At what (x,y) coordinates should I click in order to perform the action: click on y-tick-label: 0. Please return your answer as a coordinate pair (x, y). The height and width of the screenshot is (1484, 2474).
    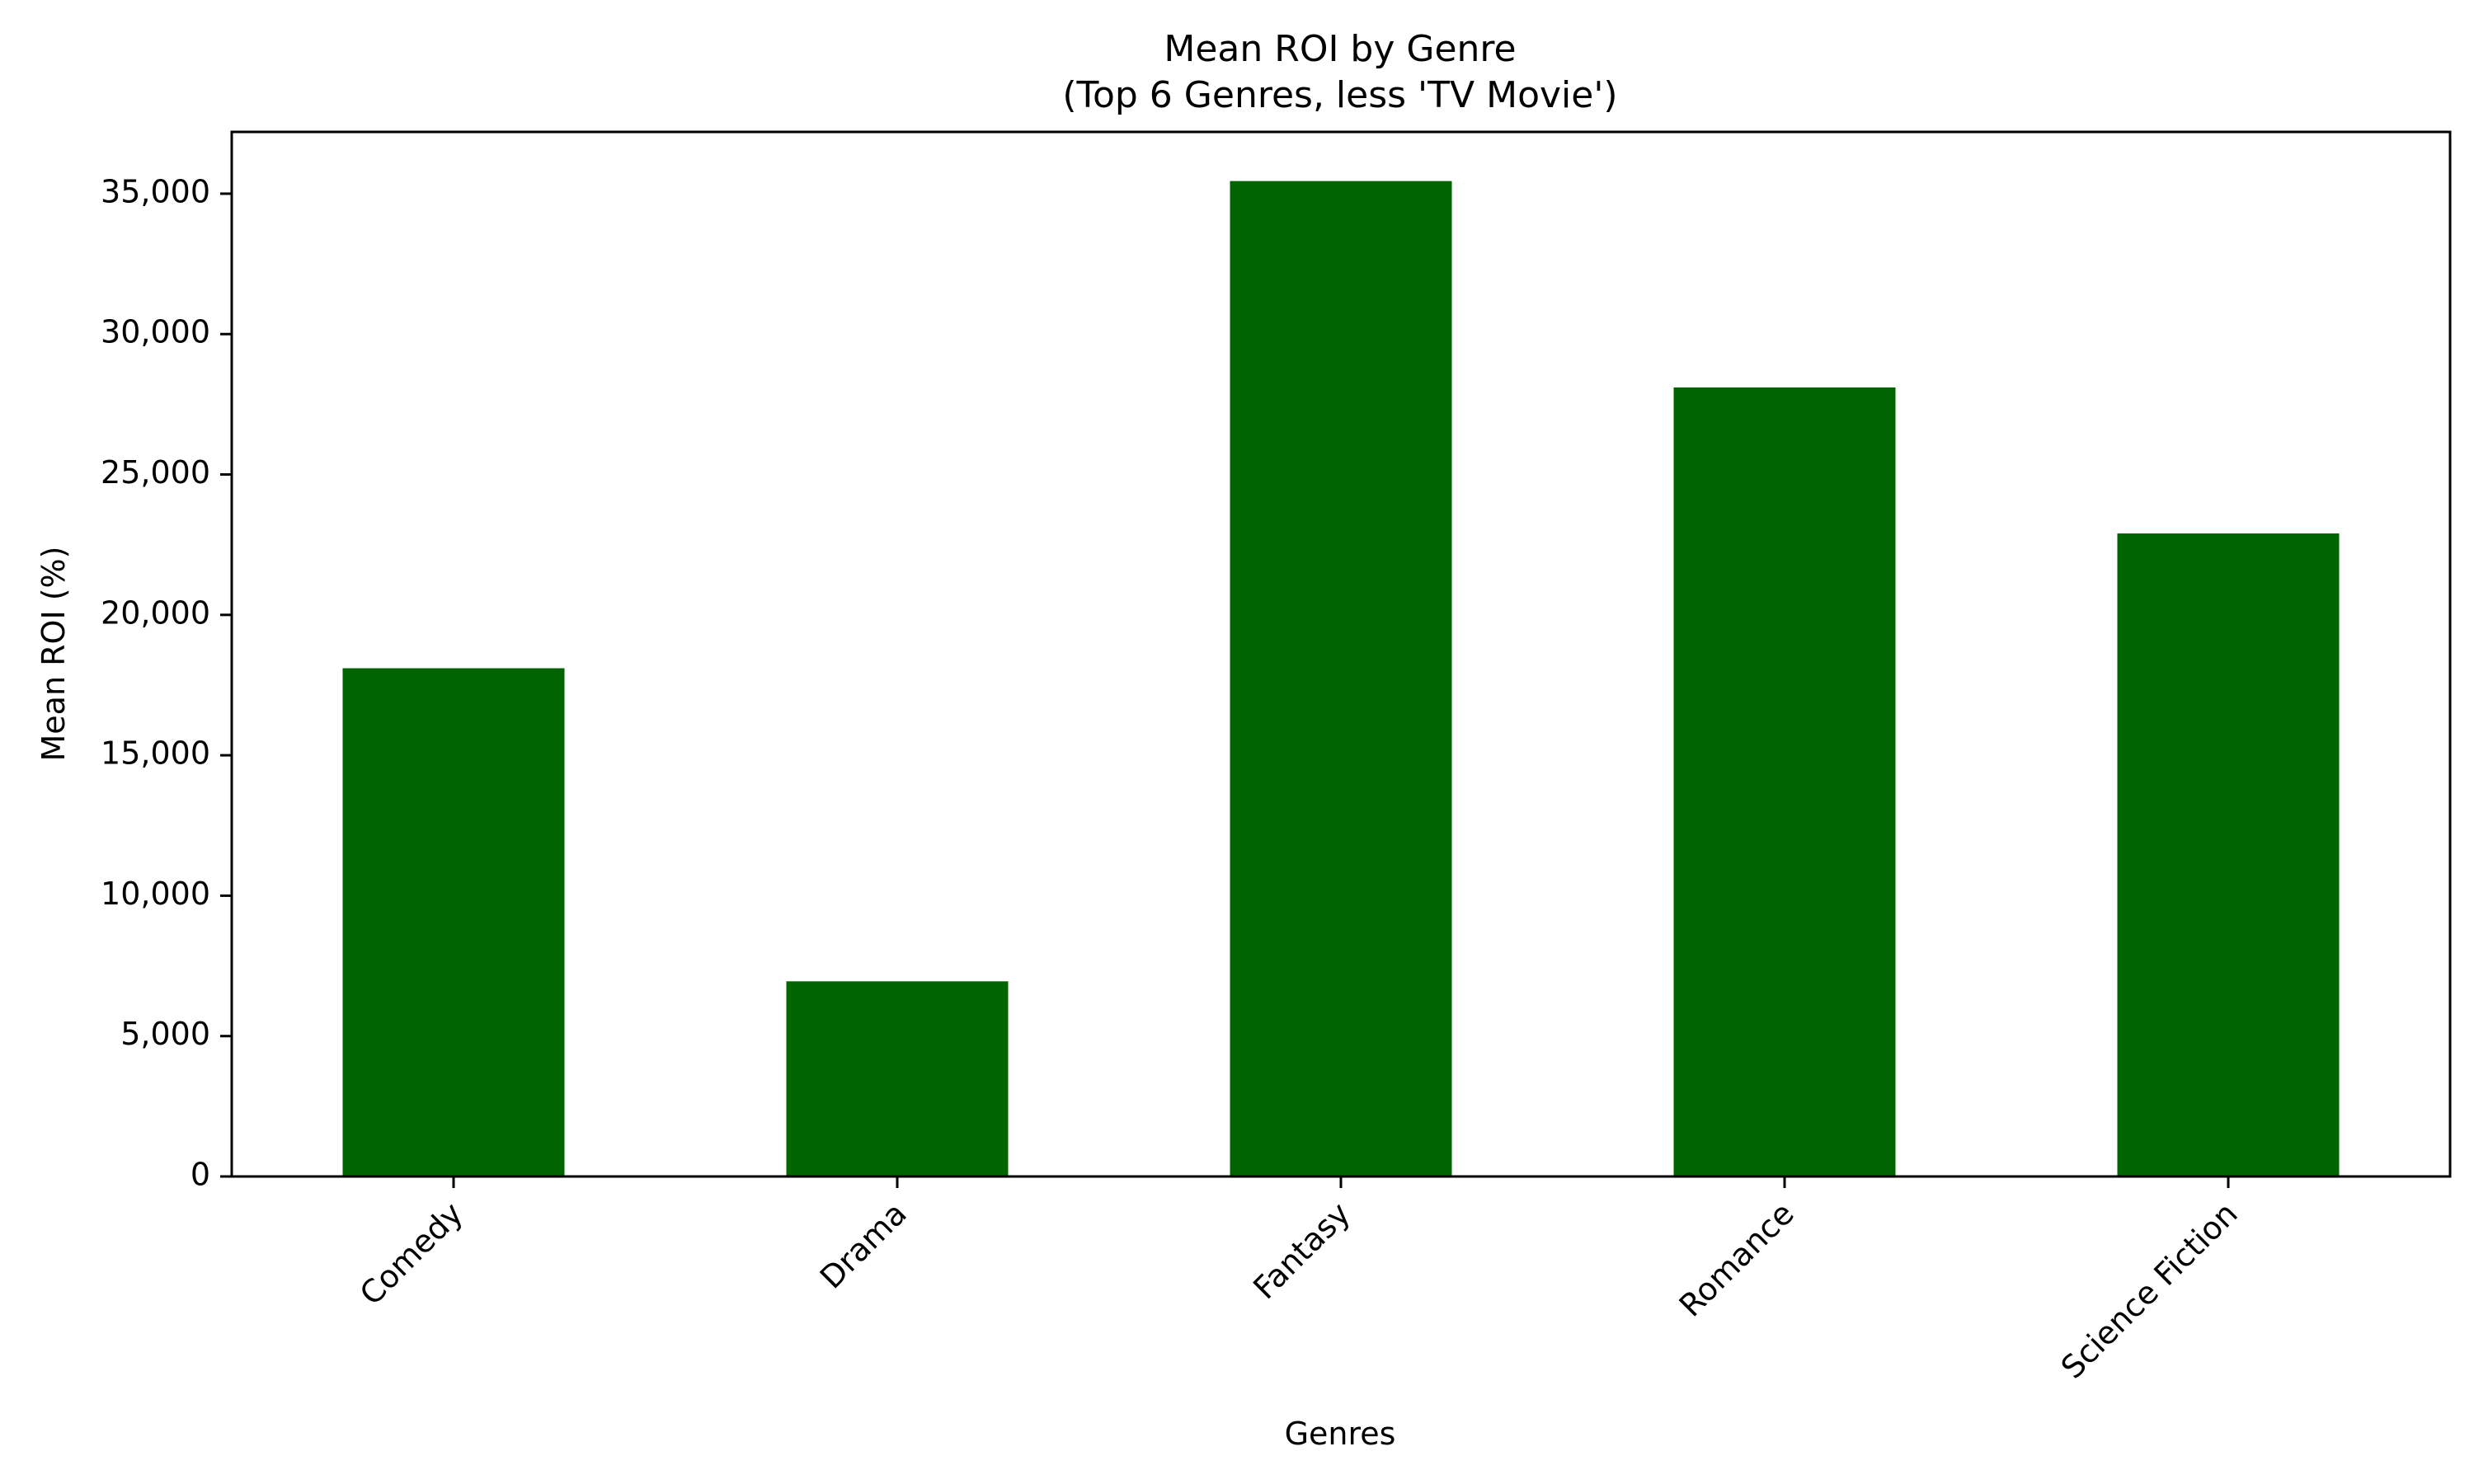
    Looking at the image, I should click on (200, 1175).